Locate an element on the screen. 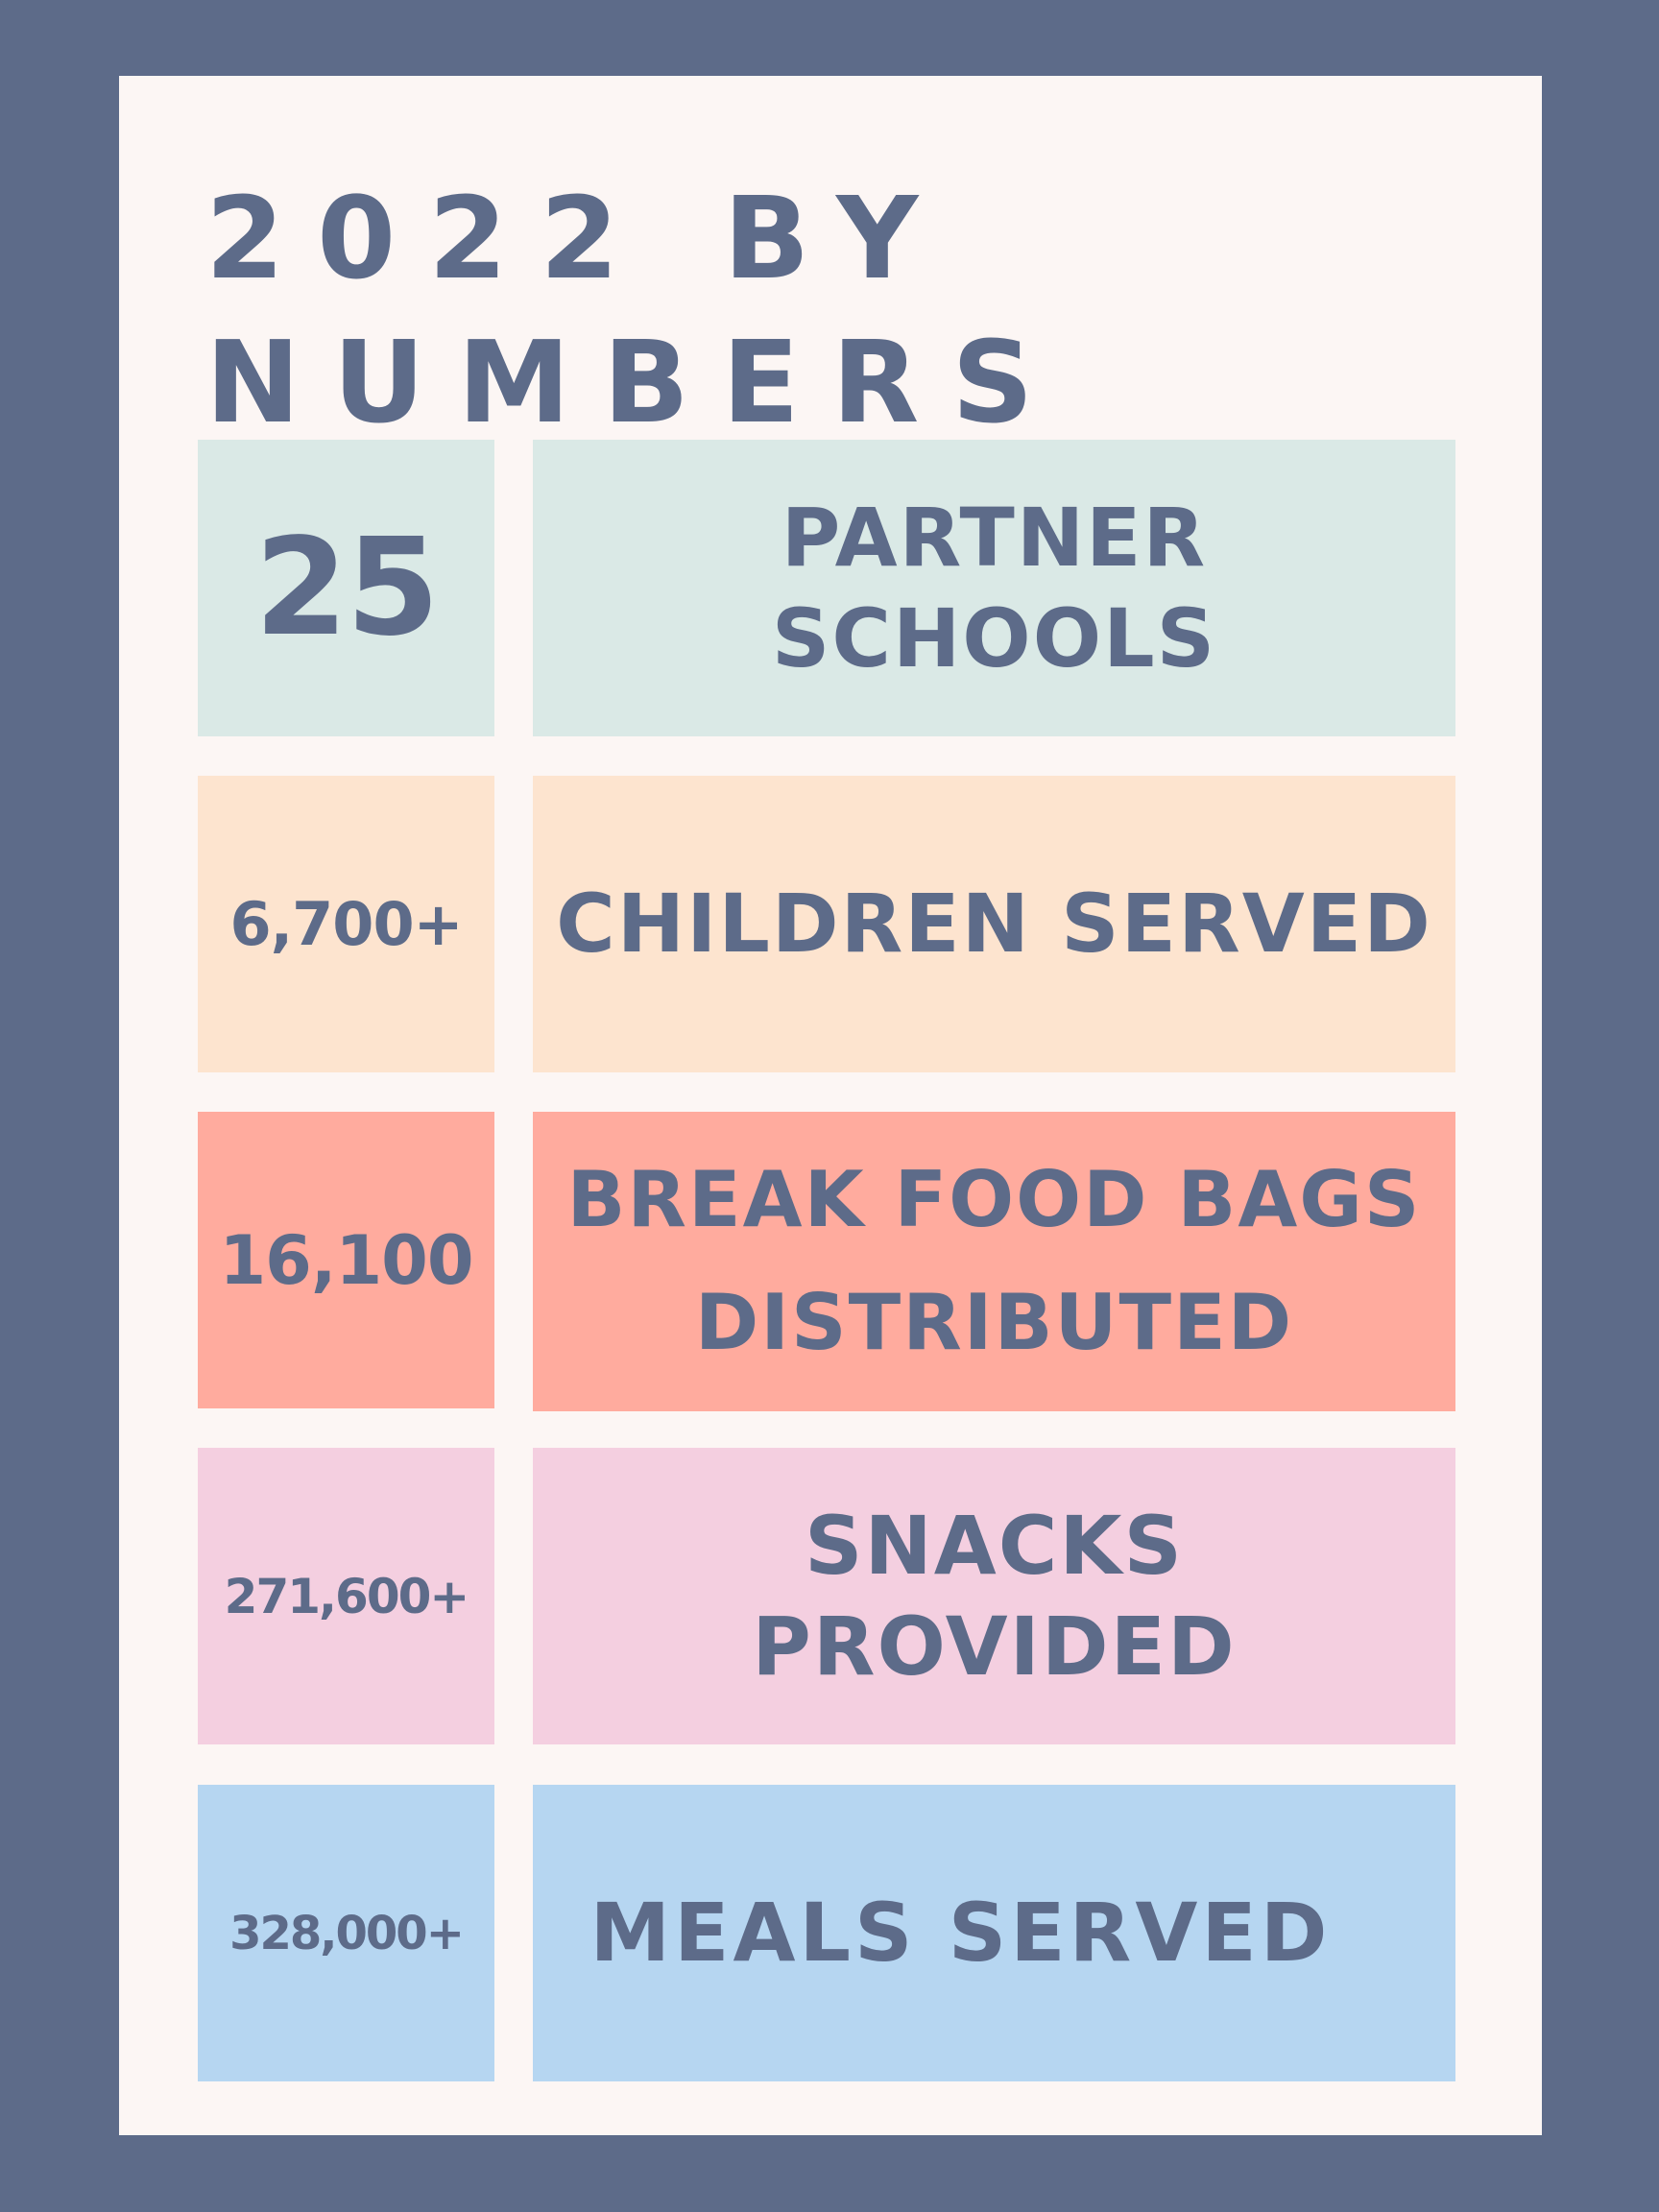 Image resolution: width=1659 pixels, height=2212 pixels. stat-value-break-food-bags: 16,100 is located at coordinates (346, 1260).